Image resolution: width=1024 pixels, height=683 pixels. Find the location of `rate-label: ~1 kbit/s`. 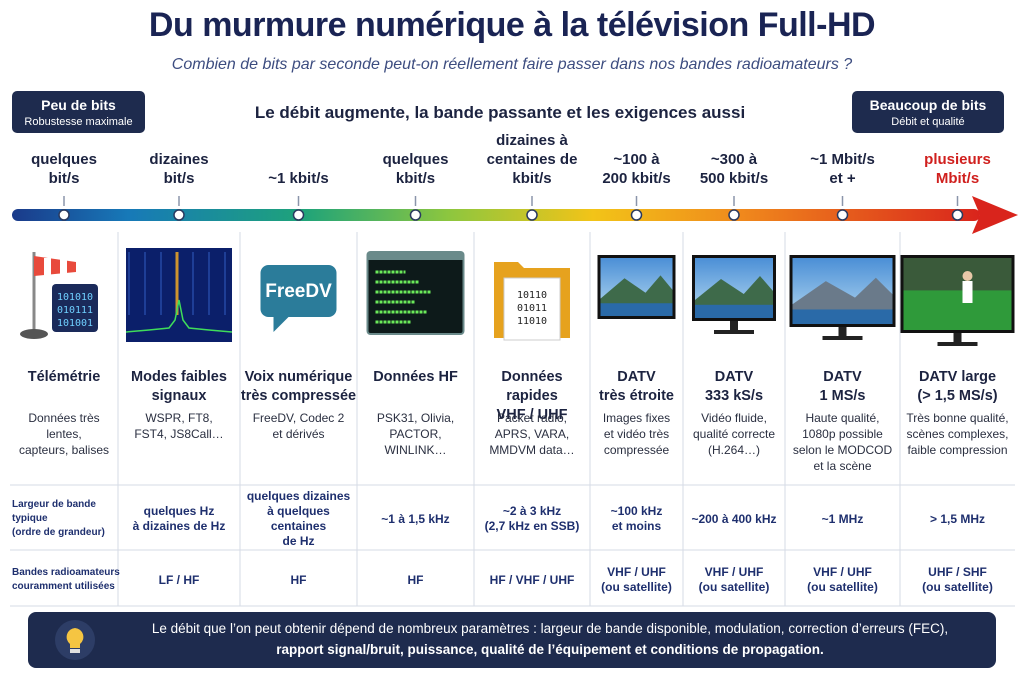

rate-label: ~1 kbit/s is located at coordinates (298, 160).